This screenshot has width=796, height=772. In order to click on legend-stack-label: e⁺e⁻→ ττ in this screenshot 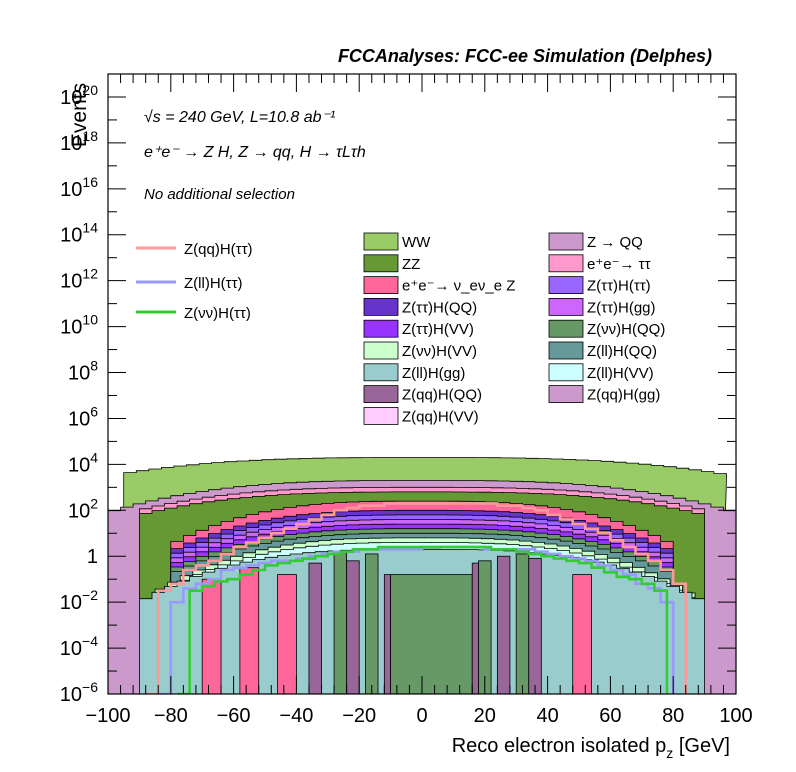, I will do `click(619, 264)`.